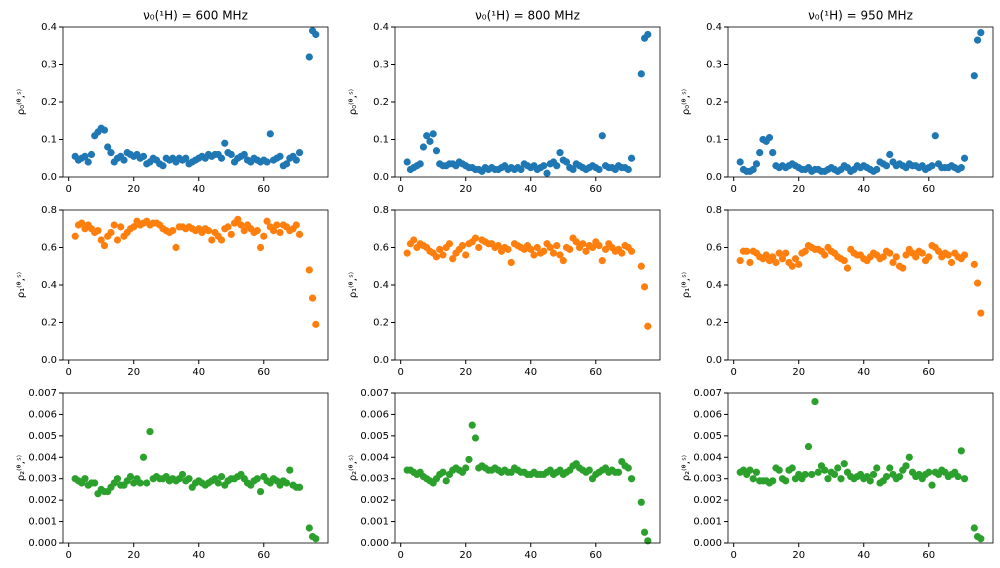  Describe the element at coordinates (374, 393) in the screenshot. I see `y-tick-label: 0.007` at that location.